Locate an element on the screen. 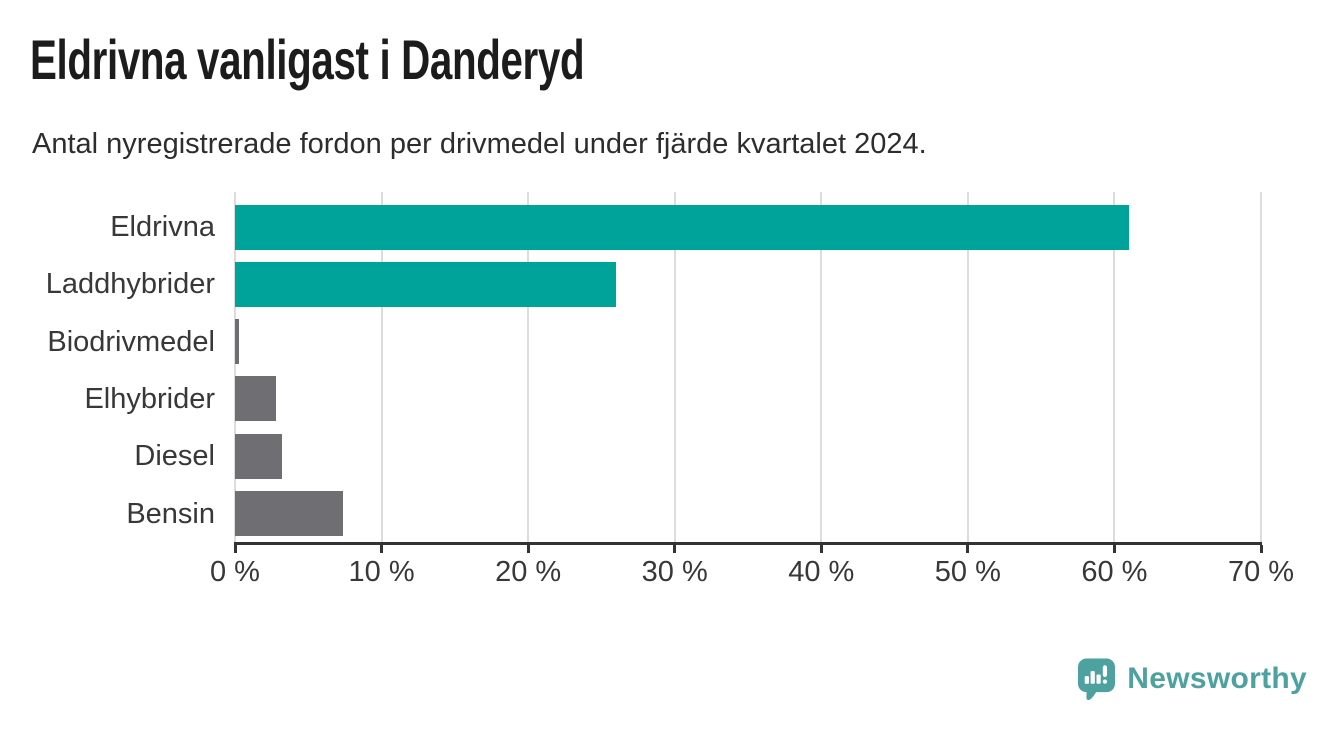 The width and height of the screenshot is (1340, 733). category-label-biodrivmedel: Biodrivmedel is located at coordinates (131, 341).